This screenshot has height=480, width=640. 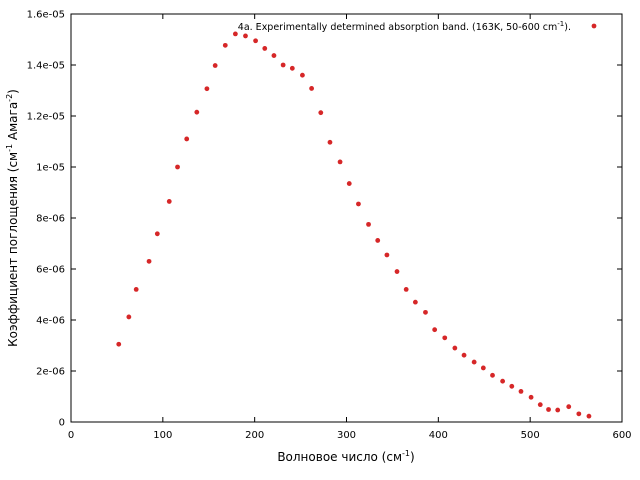 I want to click on y-tick-label: 1.6e-05, so click(x=46, y=15).